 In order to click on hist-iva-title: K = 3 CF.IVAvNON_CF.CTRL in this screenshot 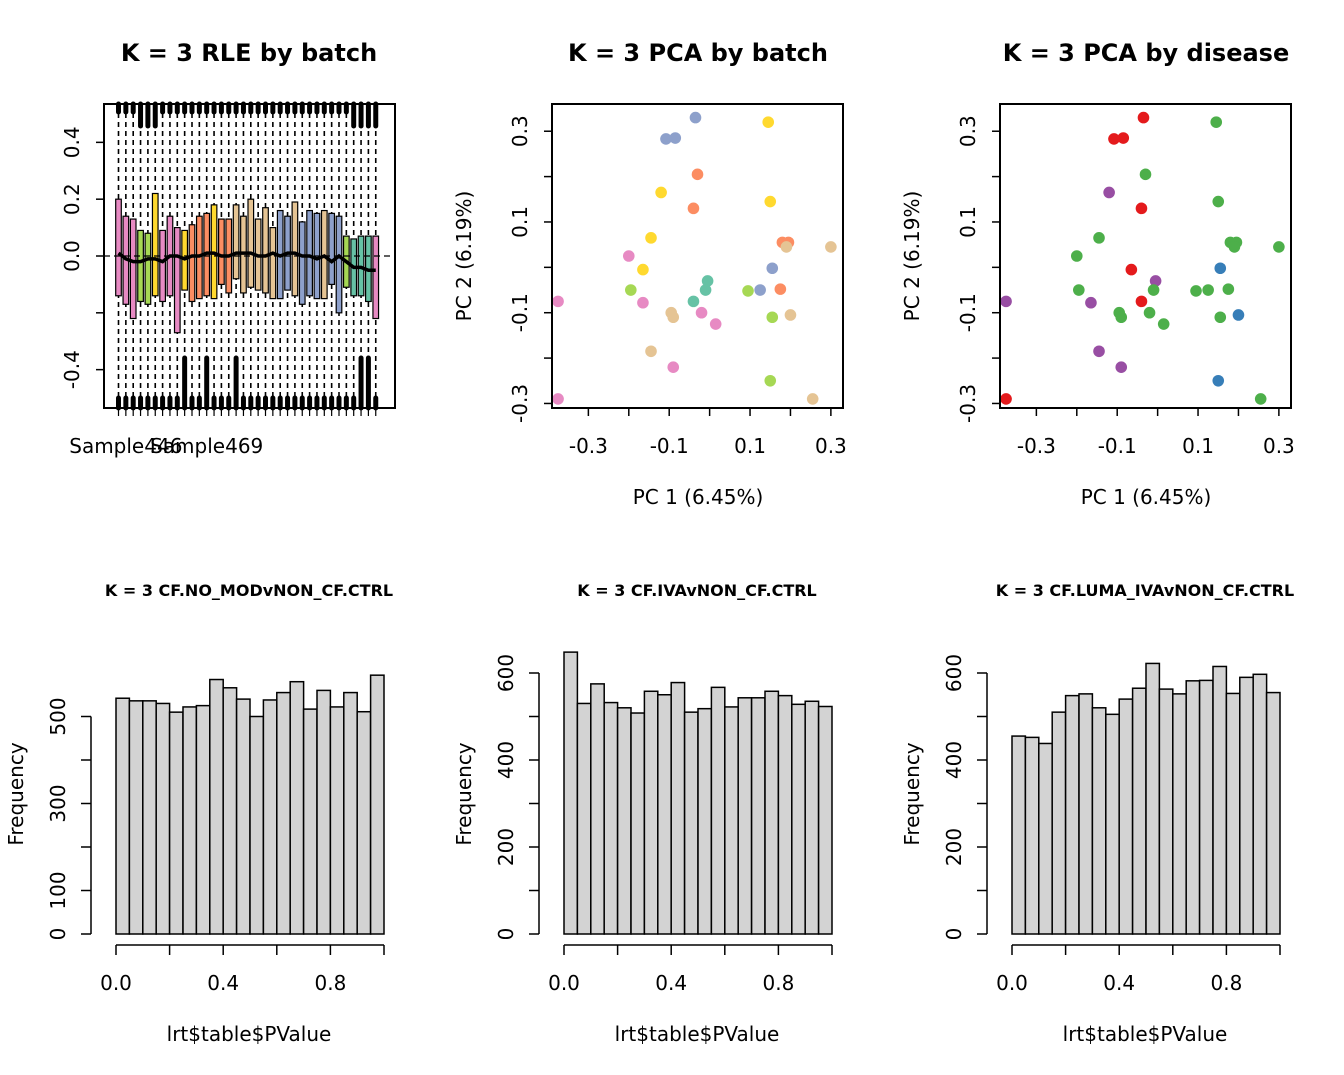, I will do `click(697, 590)`.